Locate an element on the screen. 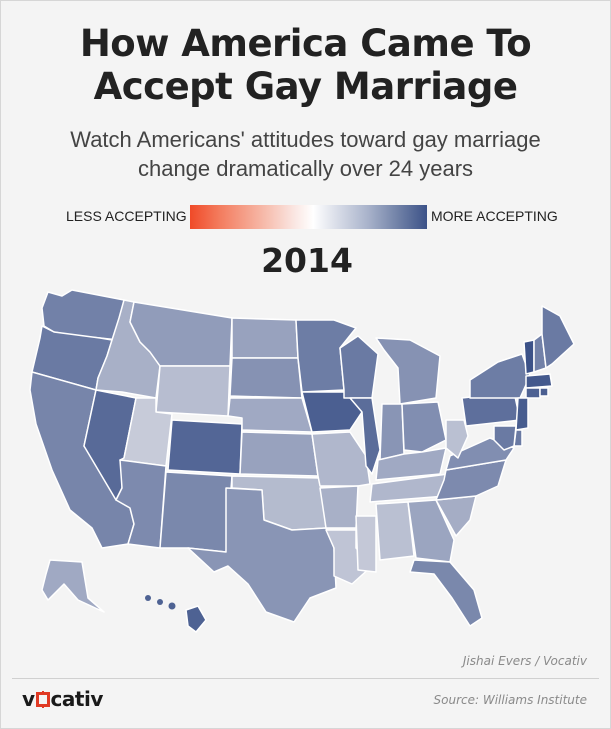 The image size is (611, 729). logo-crosshair-icon is located at coordinates (42, 699).